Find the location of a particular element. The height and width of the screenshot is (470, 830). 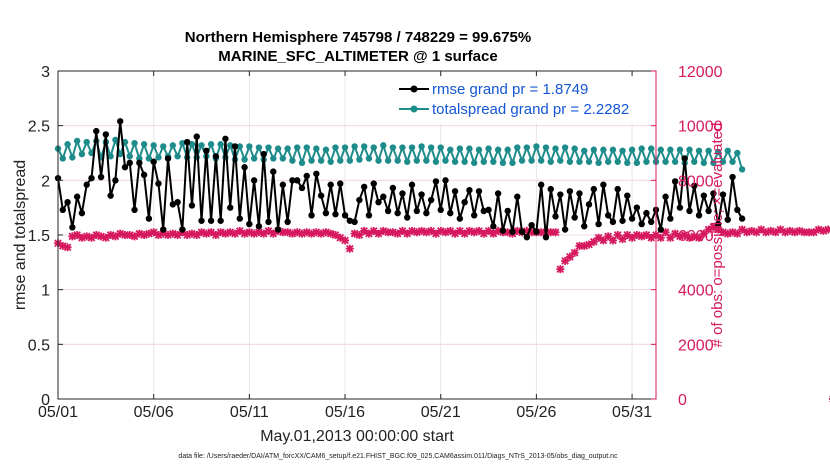

y-right-tick-label: 0 is located at coordinates (682, 400).